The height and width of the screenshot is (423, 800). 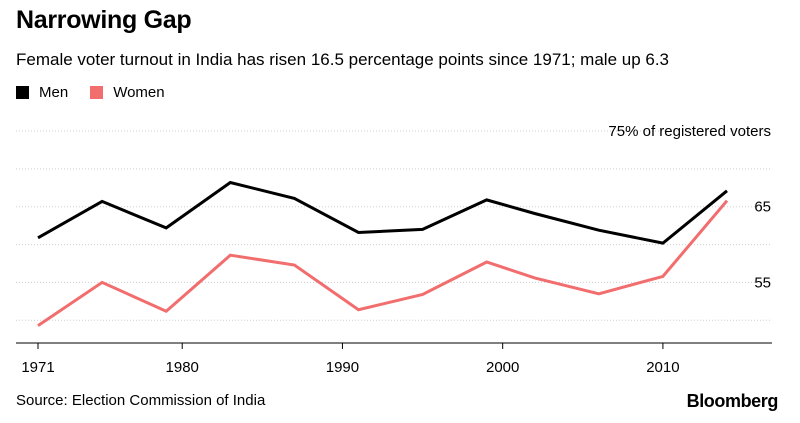 I want to click on y-tick-label-55: 55, so click(x=762, y=282).